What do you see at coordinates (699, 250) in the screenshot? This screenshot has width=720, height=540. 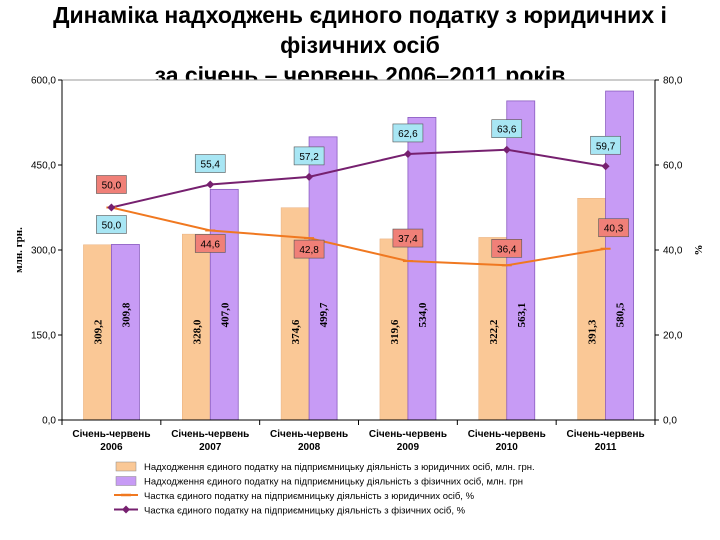 I see `y2-axis-title: %` at bounding box center [699, 250].